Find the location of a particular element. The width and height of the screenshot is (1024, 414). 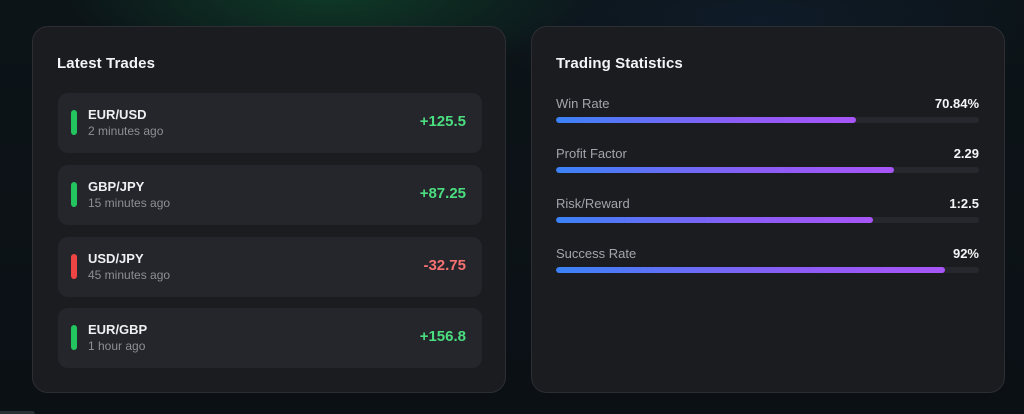

trade-time: 1 hour ago is located at coordinates (117, 346).